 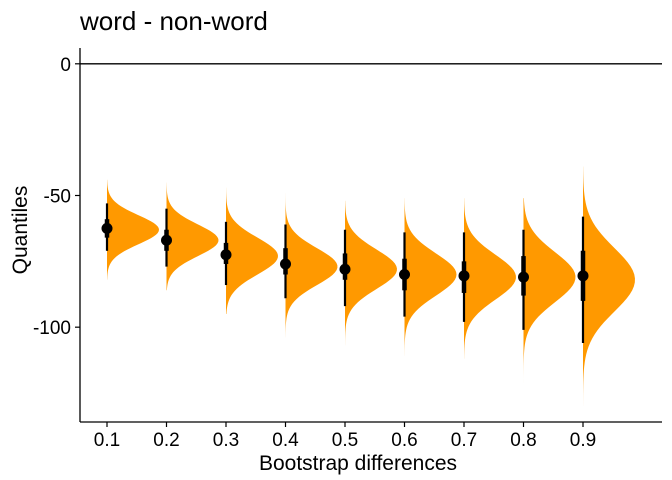 What do you see at coordinates (133, 229) in the screenshot?
I see `violin-0.1` at bounding box center [133, 229].